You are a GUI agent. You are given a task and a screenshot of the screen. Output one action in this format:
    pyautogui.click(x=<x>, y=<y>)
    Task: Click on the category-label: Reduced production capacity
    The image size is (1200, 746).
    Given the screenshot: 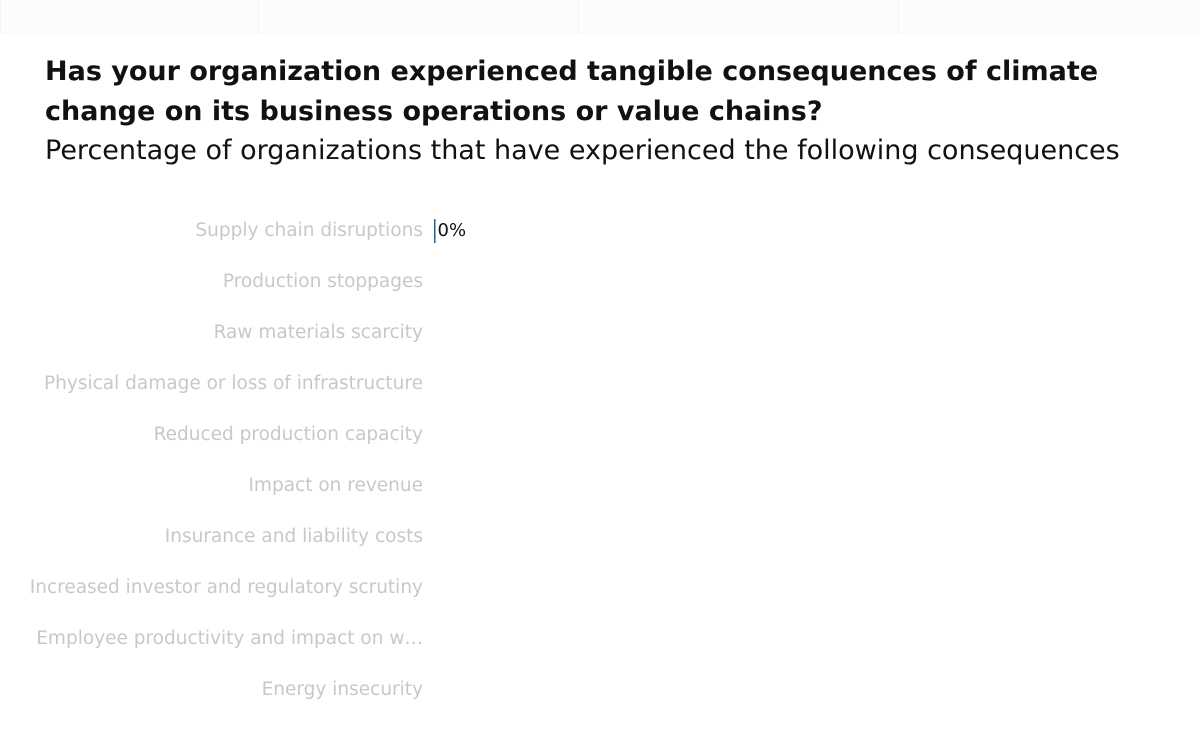 What is the action you would take?
    pyautogui.click(x=288, y=434)
    